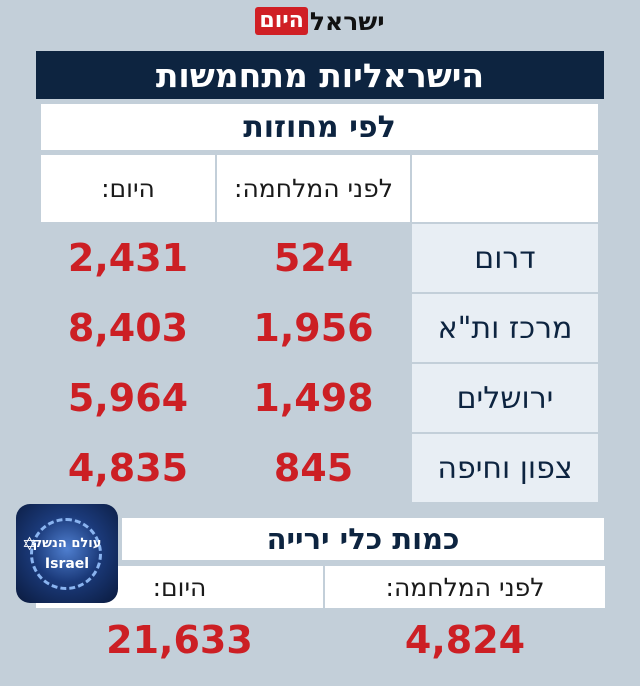 Image resolution: width=640 pixels, height=686 pixels. I want to click on before-jerusalem: 1,498, so click(313, 398).